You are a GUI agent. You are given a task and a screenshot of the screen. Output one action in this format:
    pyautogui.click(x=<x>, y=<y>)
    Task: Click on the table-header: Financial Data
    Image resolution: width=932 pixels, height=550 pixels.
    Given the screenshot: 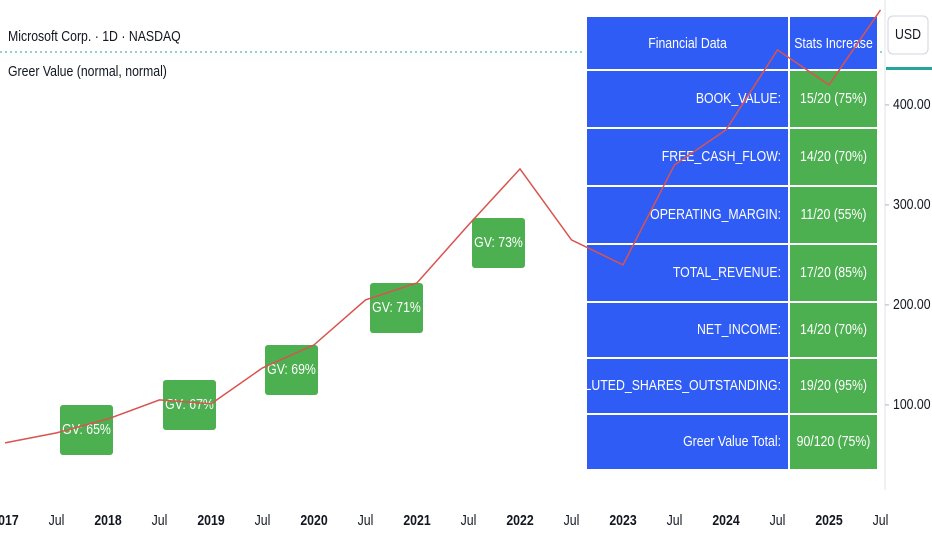 What is the action you would take?
    pyautogui.click(x=687, y=43)
    